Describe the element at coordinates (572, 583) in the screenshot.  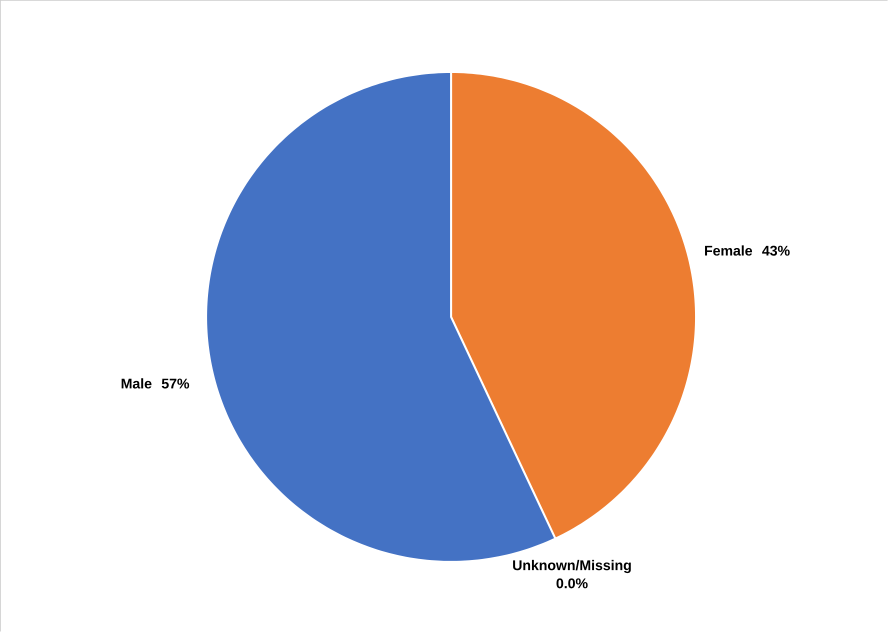
I see `text: 0.0%` at that location.